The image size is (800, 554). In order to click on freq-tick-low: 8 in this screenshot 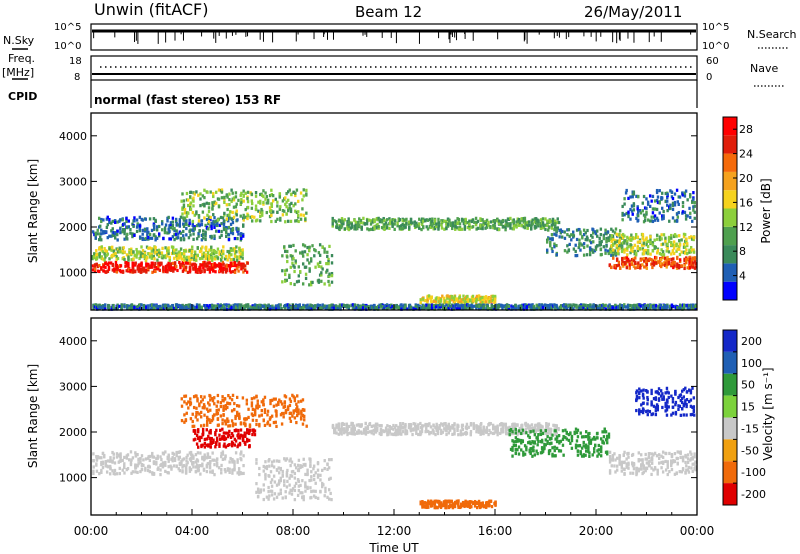, I will do `click(77, 77)`.